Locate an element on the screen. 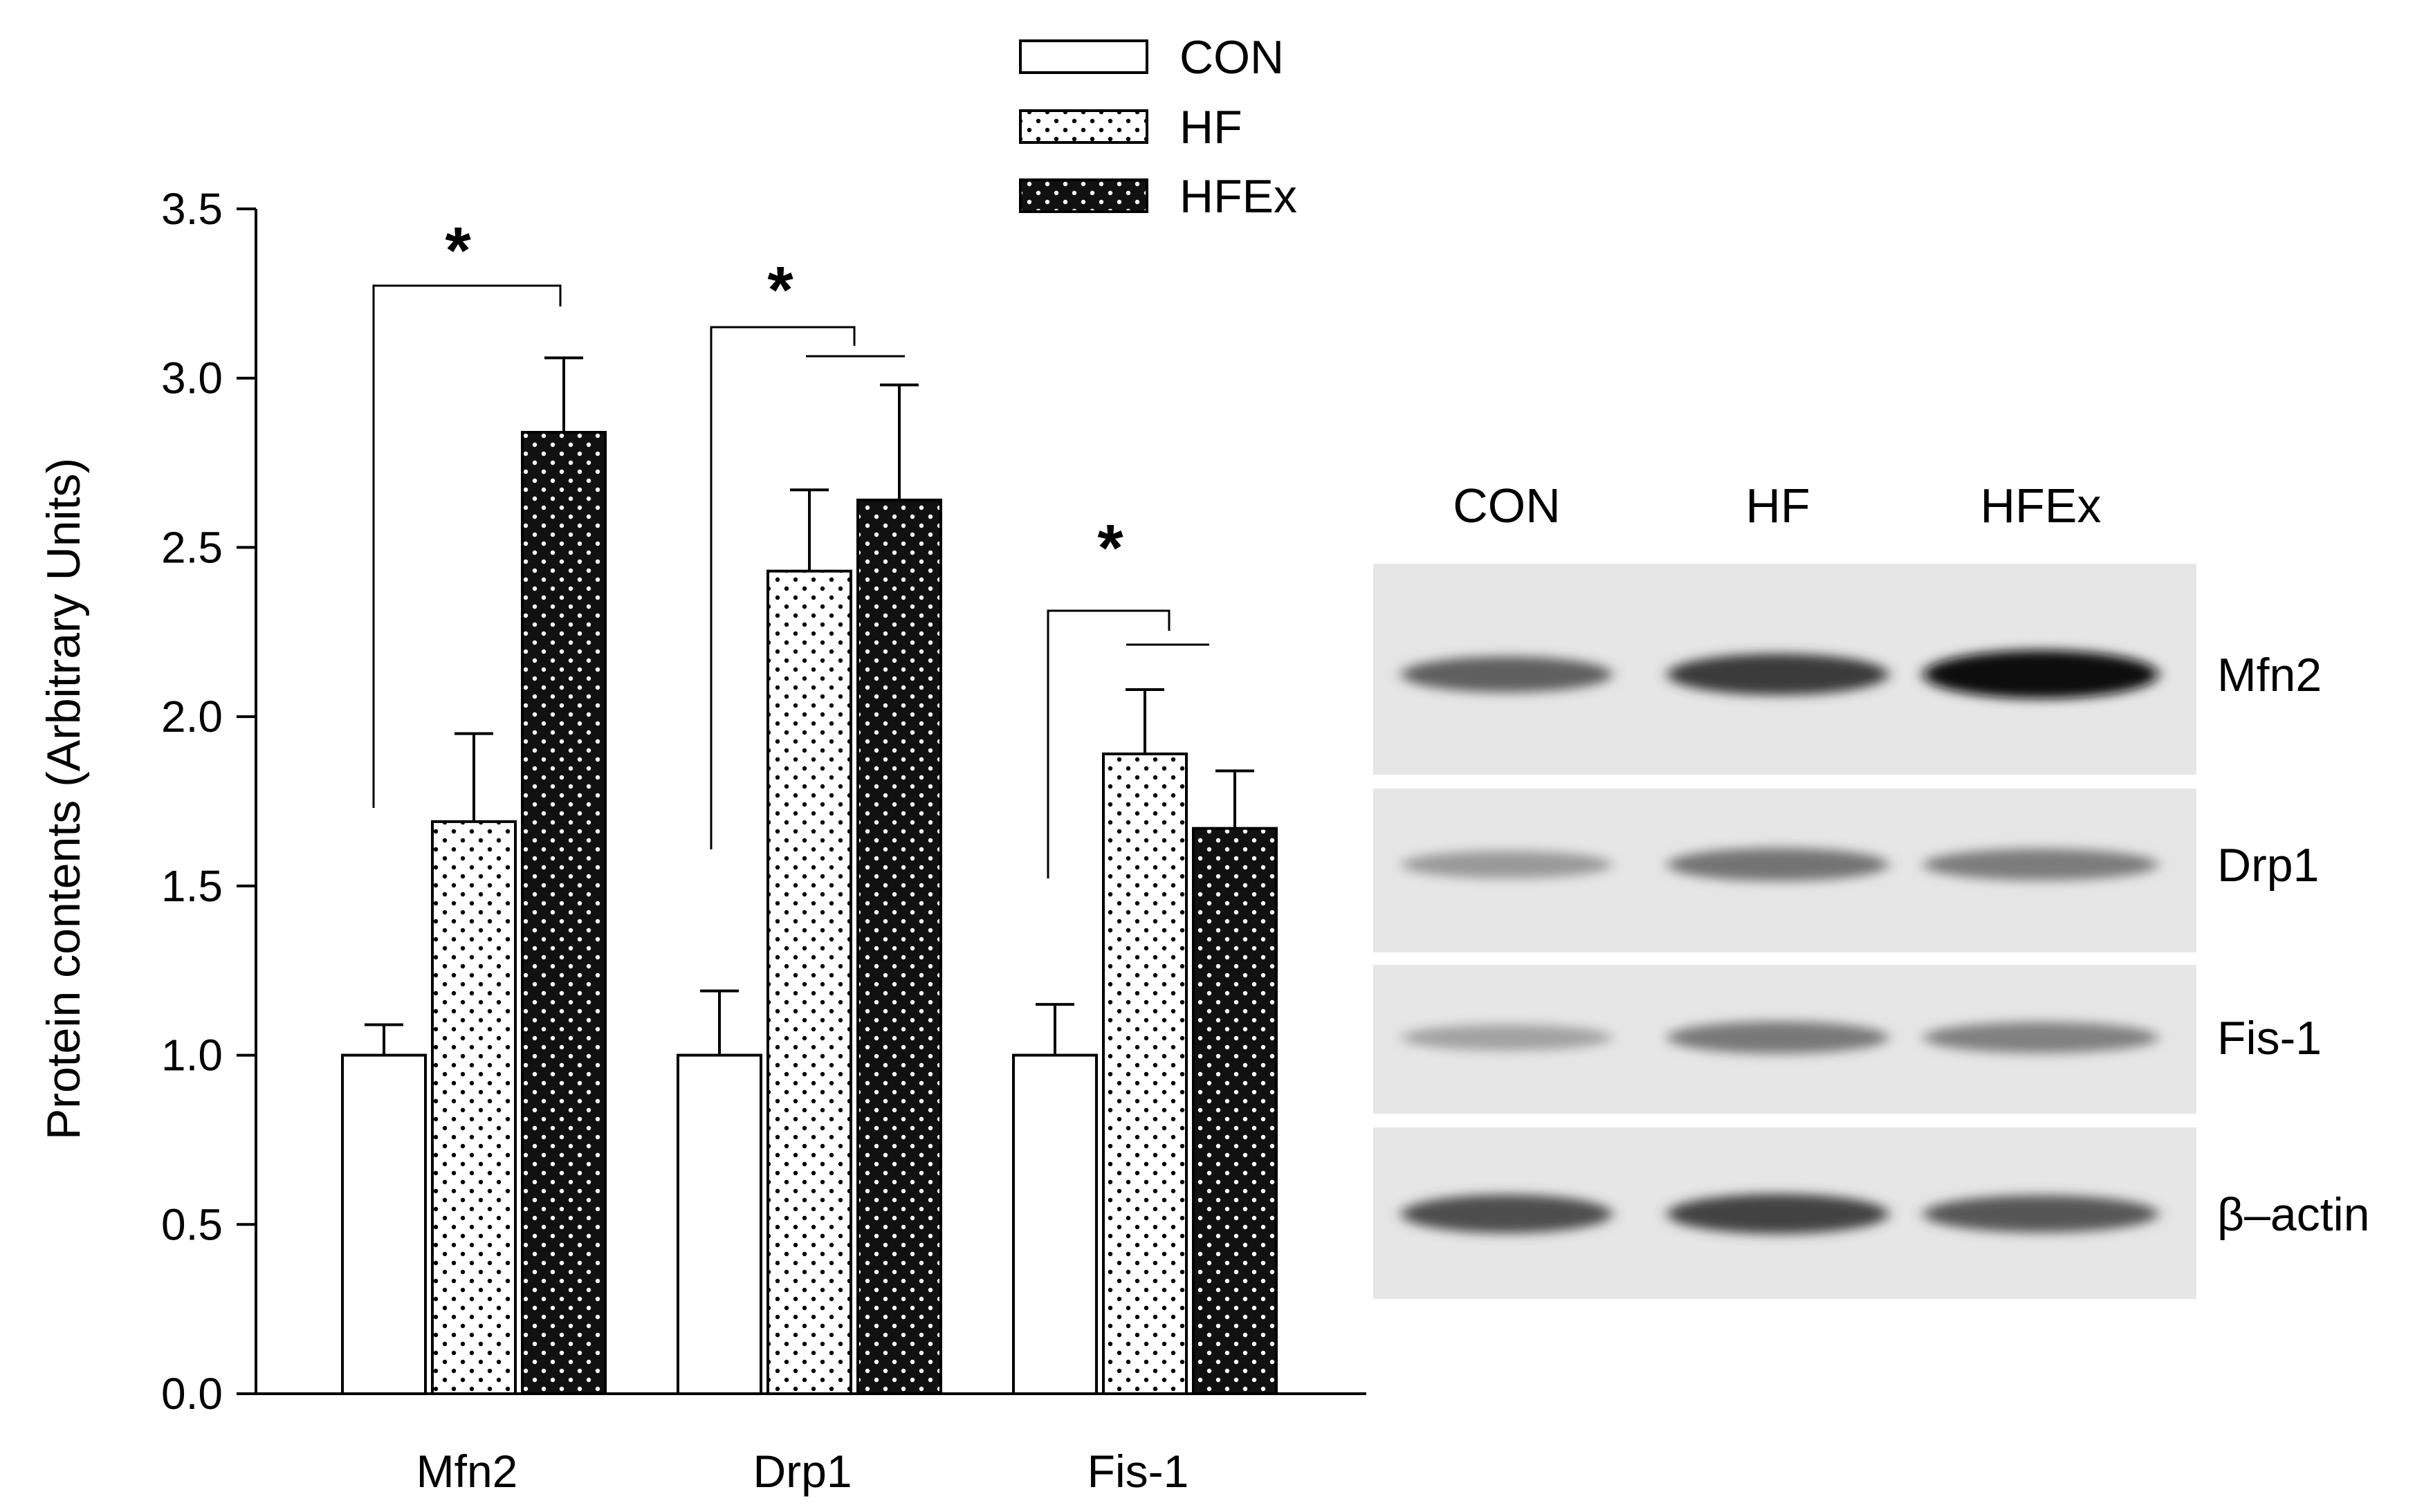 This screenshot has height=1512, width=2415. blot-row-label: Drp1 is located at coordinates (2268, 865).